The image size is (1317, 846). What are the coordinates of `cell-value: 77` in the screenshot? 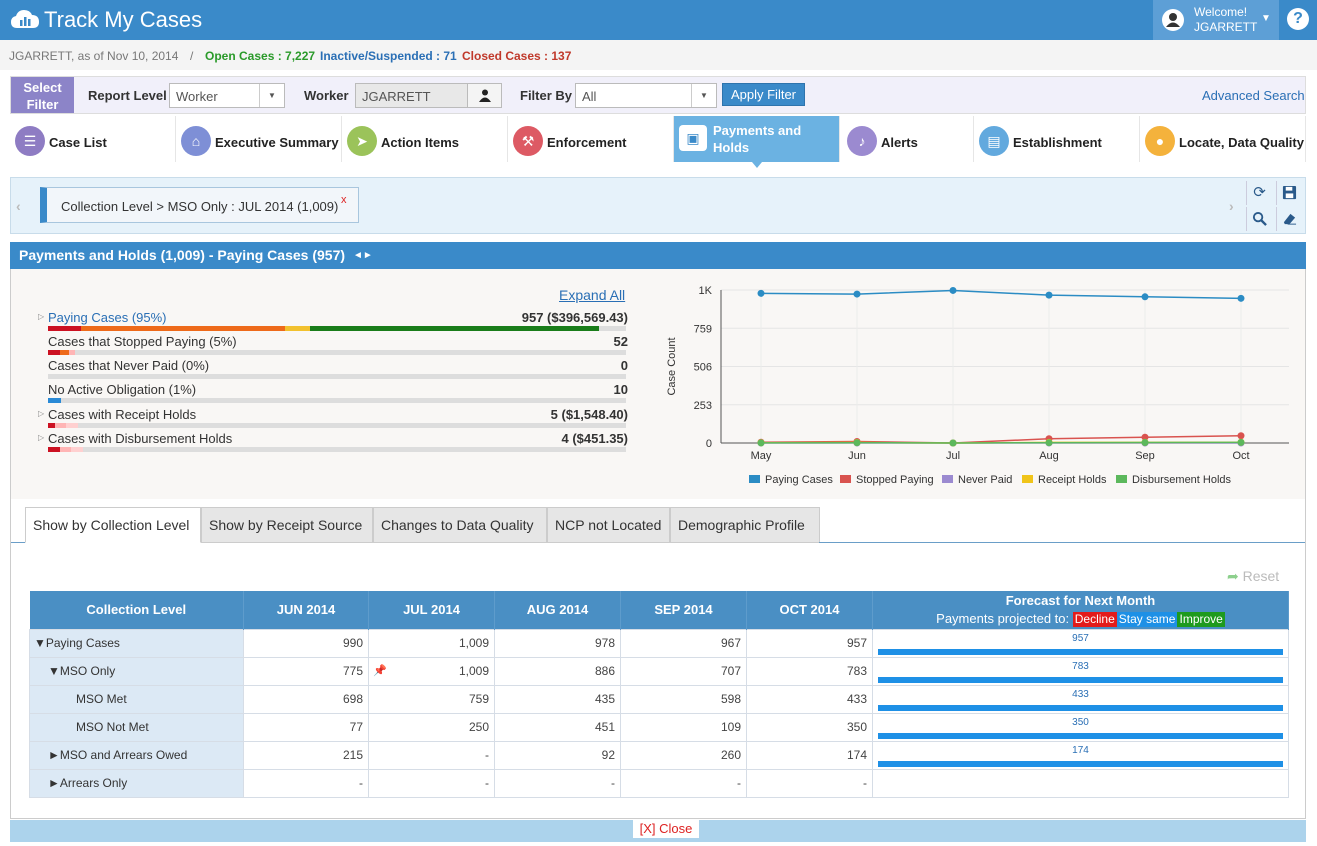 It's located at (356, 727).